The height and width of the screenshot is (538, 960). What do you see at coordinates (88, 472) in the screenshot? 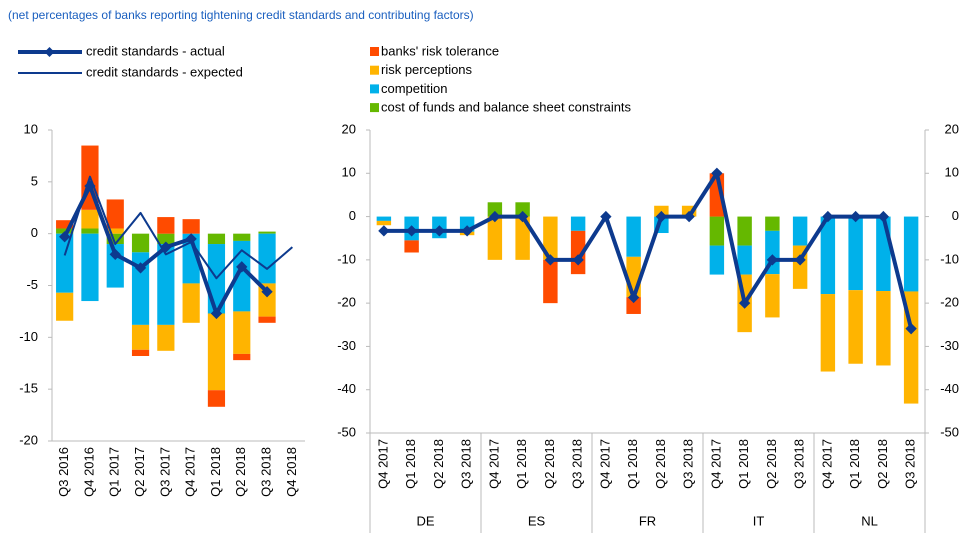
I see `x-tick-label: Q4 2016` at bounding box center [88, 472].